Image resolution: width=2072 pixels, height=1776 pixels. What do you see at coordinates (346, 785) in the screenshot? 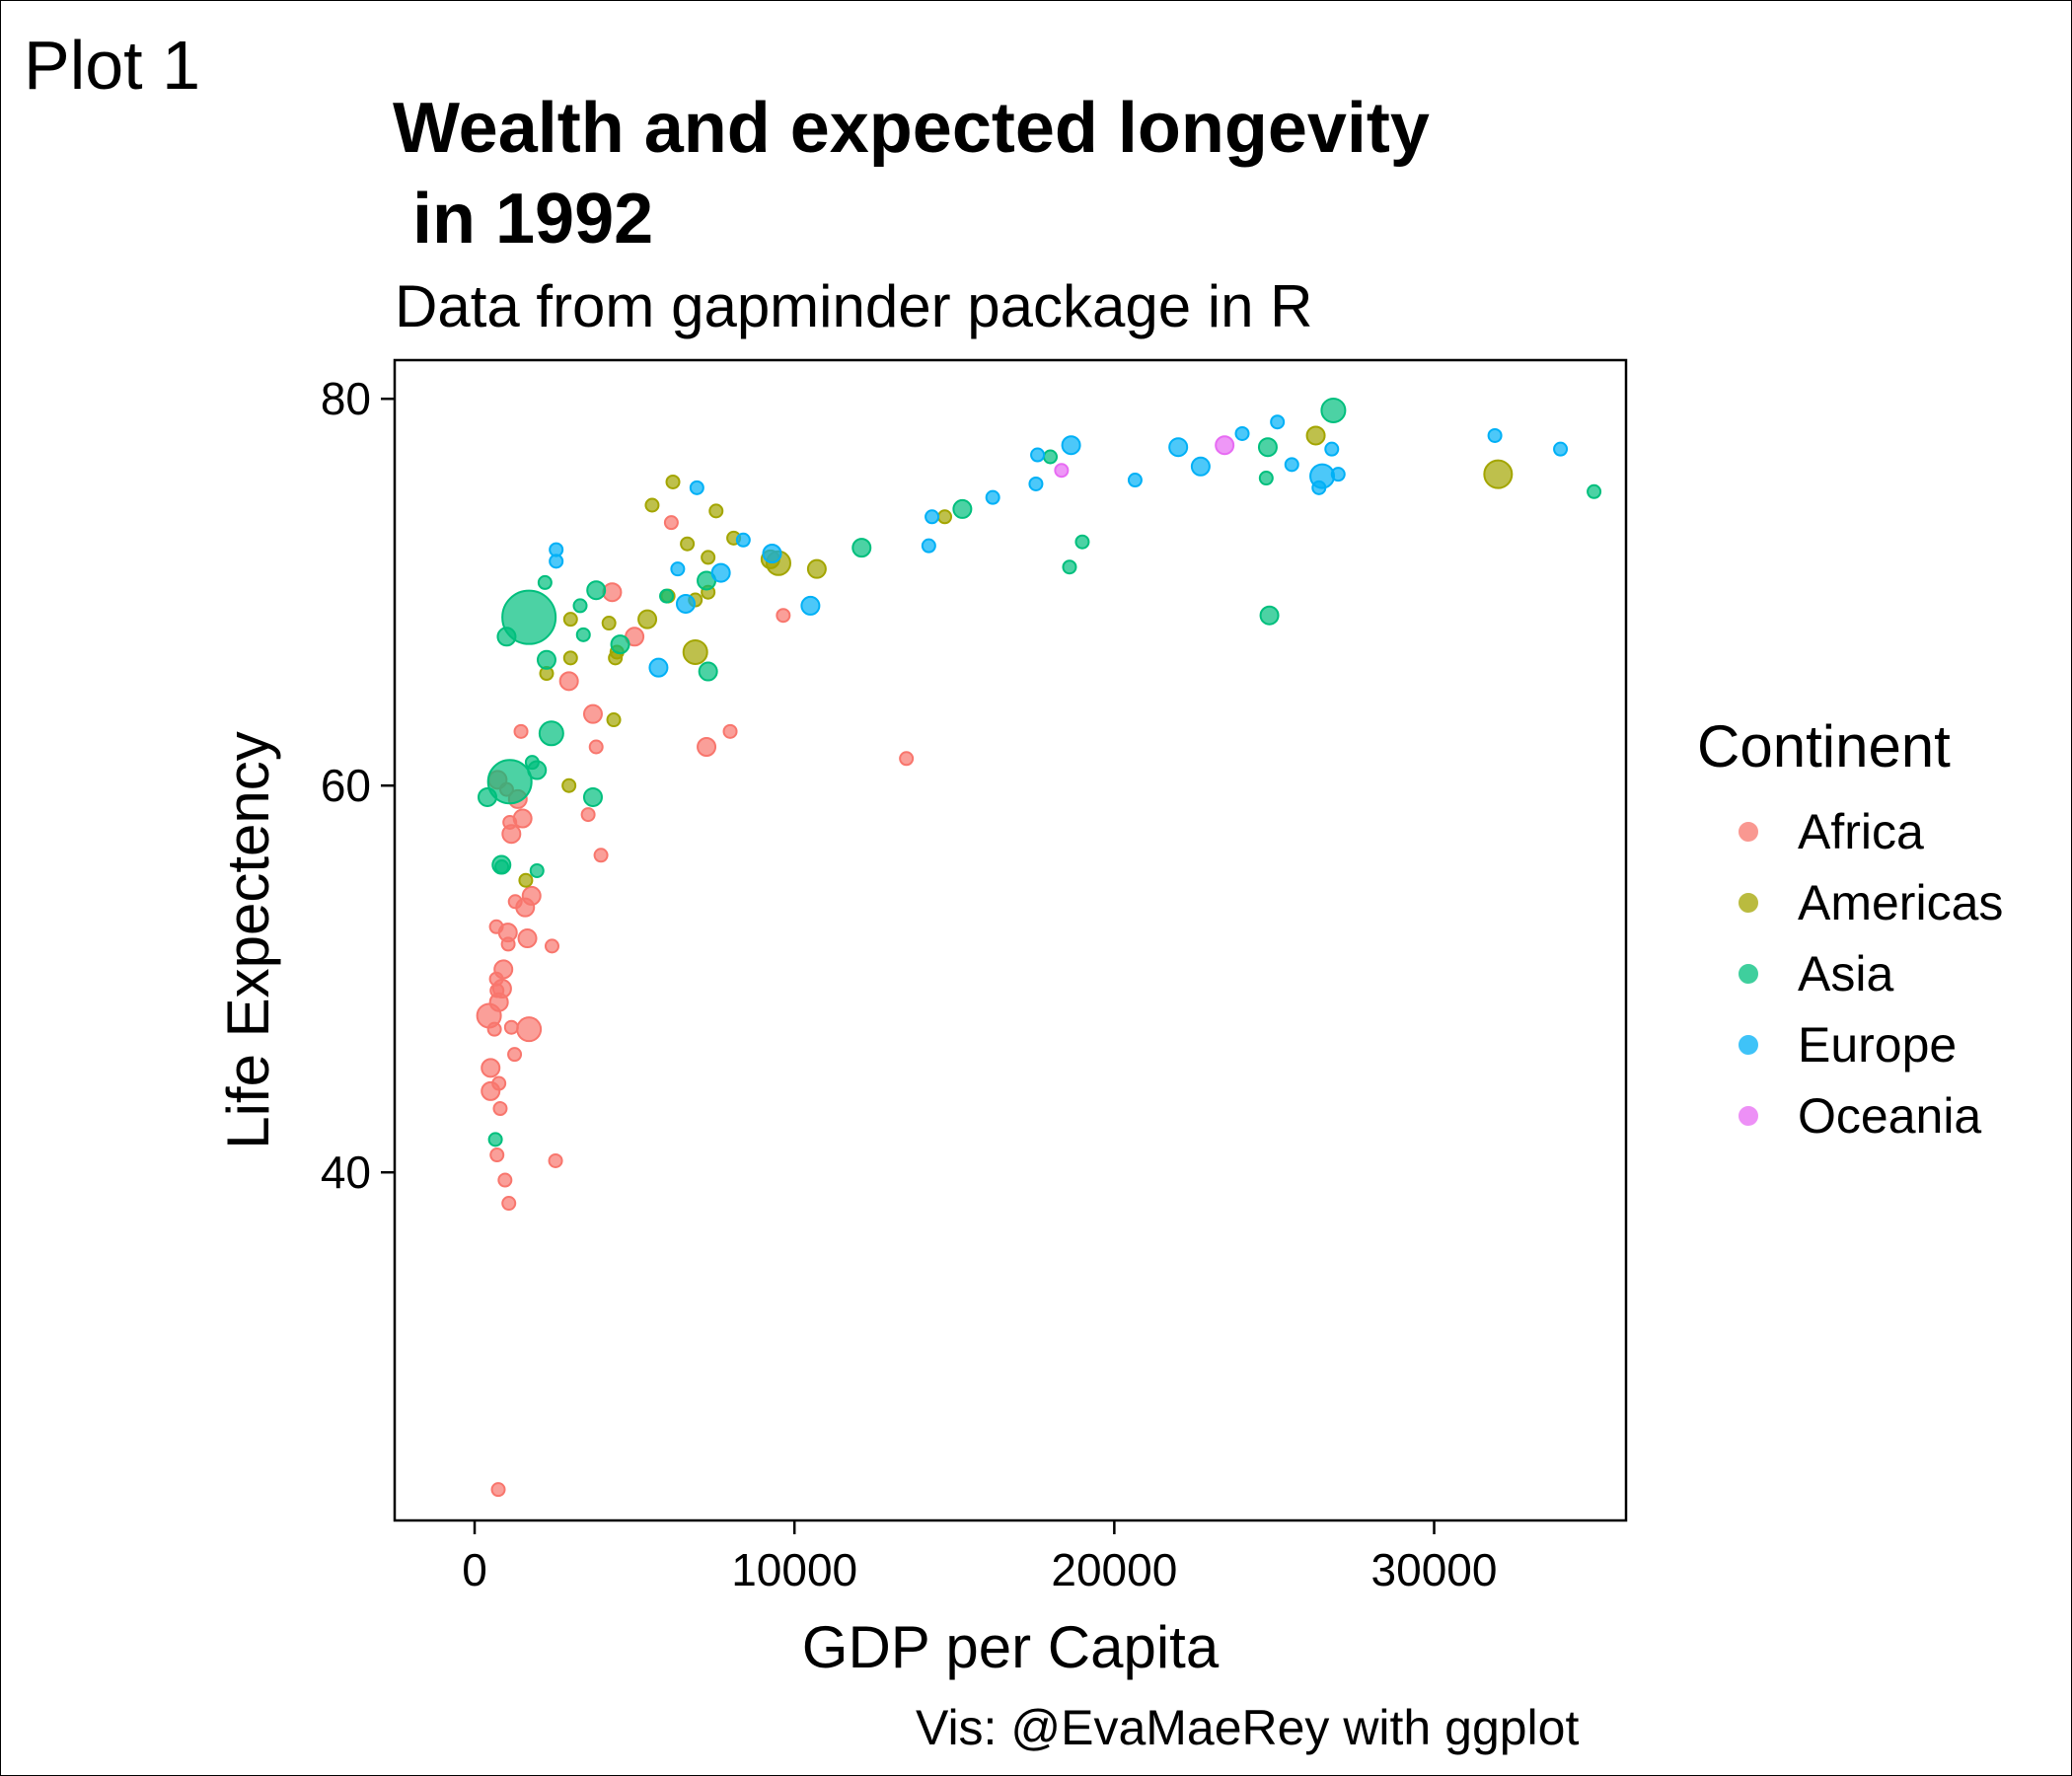
I see `y-tick-label: 60` at bounding box center [346, 785].